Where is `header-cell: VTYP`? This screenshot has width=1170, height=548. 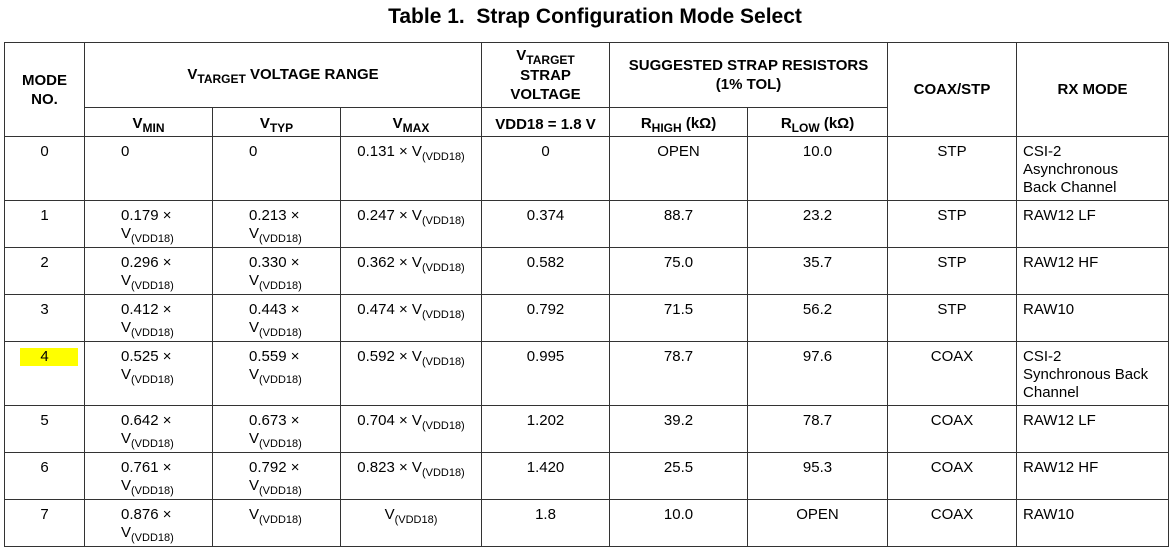 header-cell: VTYP is located at coordinates (276, 122).